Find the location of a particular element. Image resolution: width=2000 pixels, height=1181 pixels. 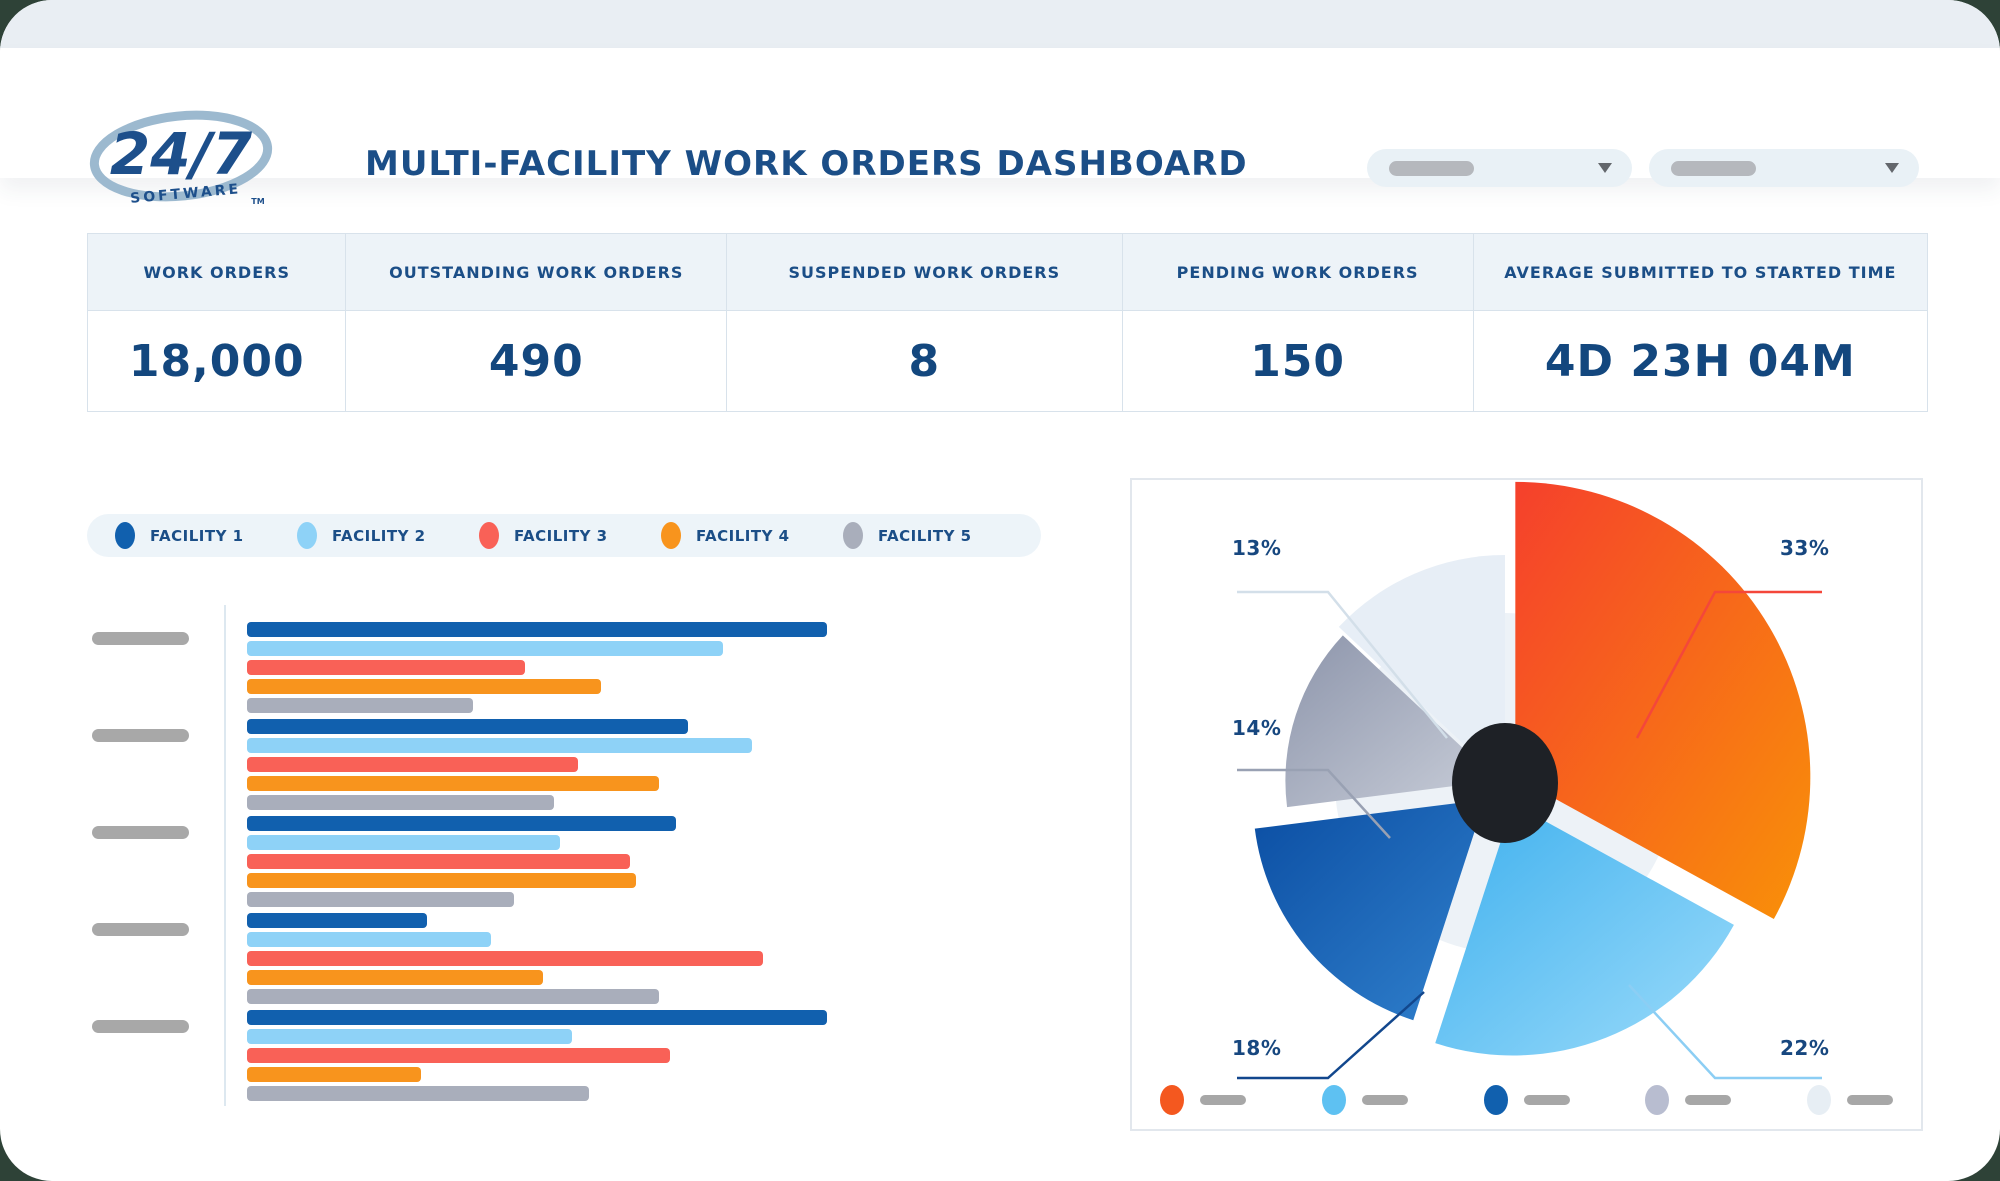

bar-chart-axis is located at coordinates (225, 855).